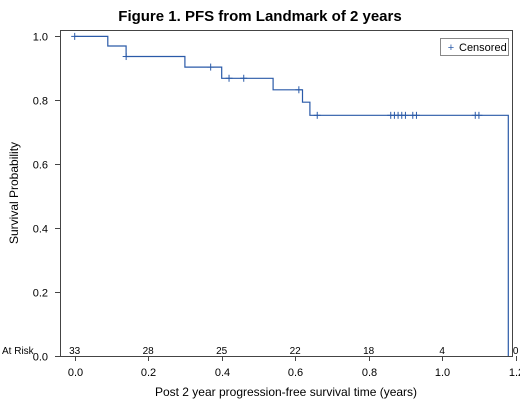 The image size is (520, 409). What do you see at coordinates (18, 351) in the screenshot?
I see `at-risk-label: At Risk` at bounding box center [18, 351].